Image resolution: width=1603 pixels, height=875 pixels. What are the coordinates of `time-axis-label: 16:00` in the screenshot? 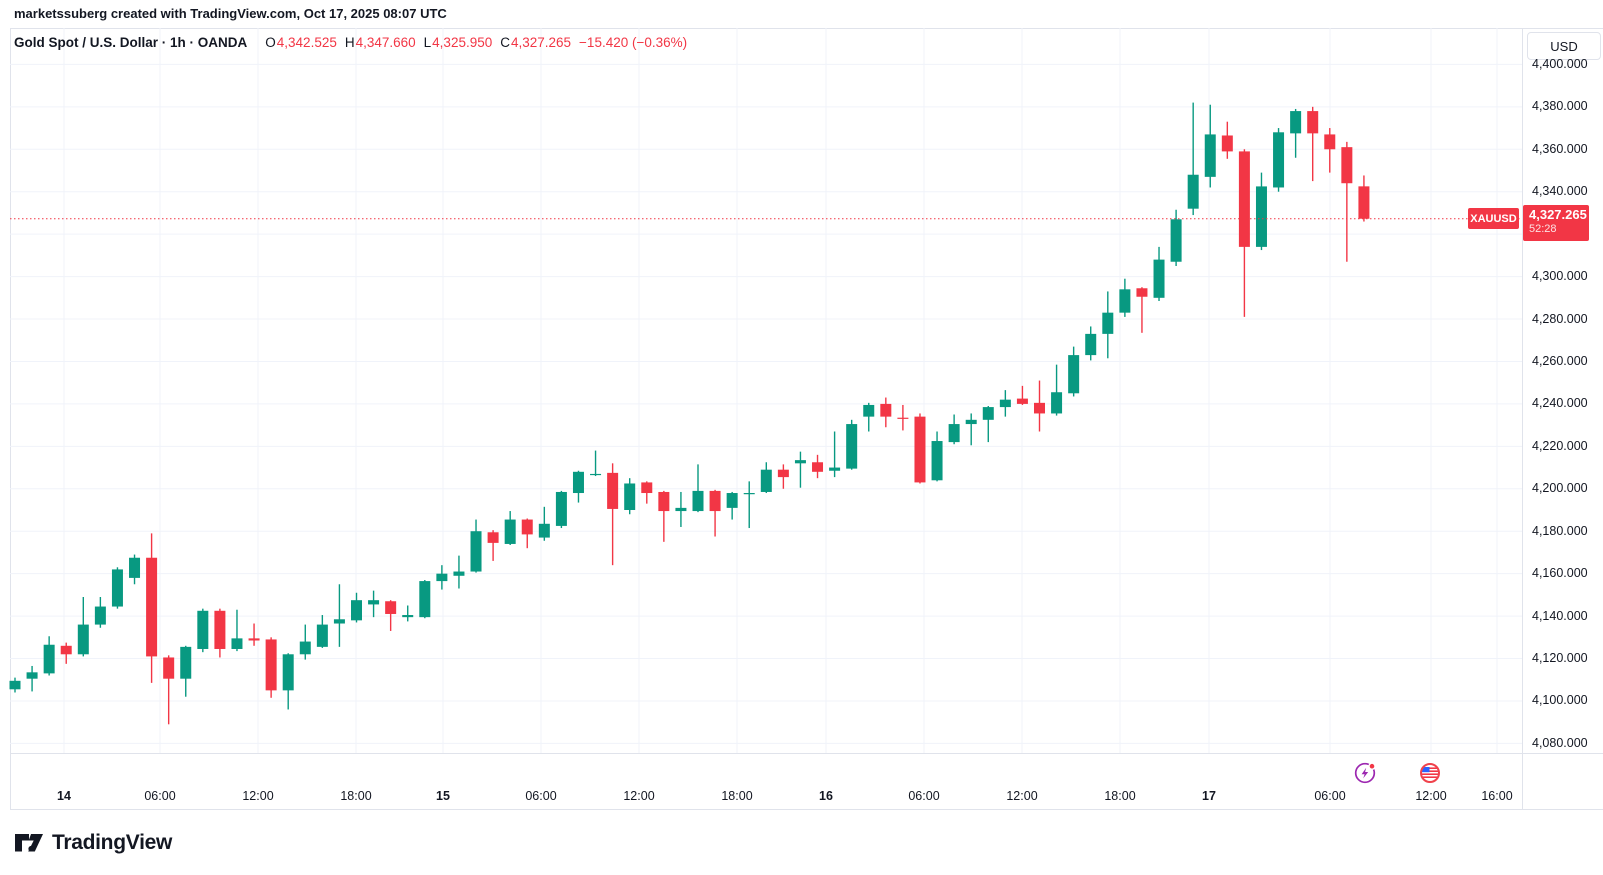 It's located at (1497, 796).